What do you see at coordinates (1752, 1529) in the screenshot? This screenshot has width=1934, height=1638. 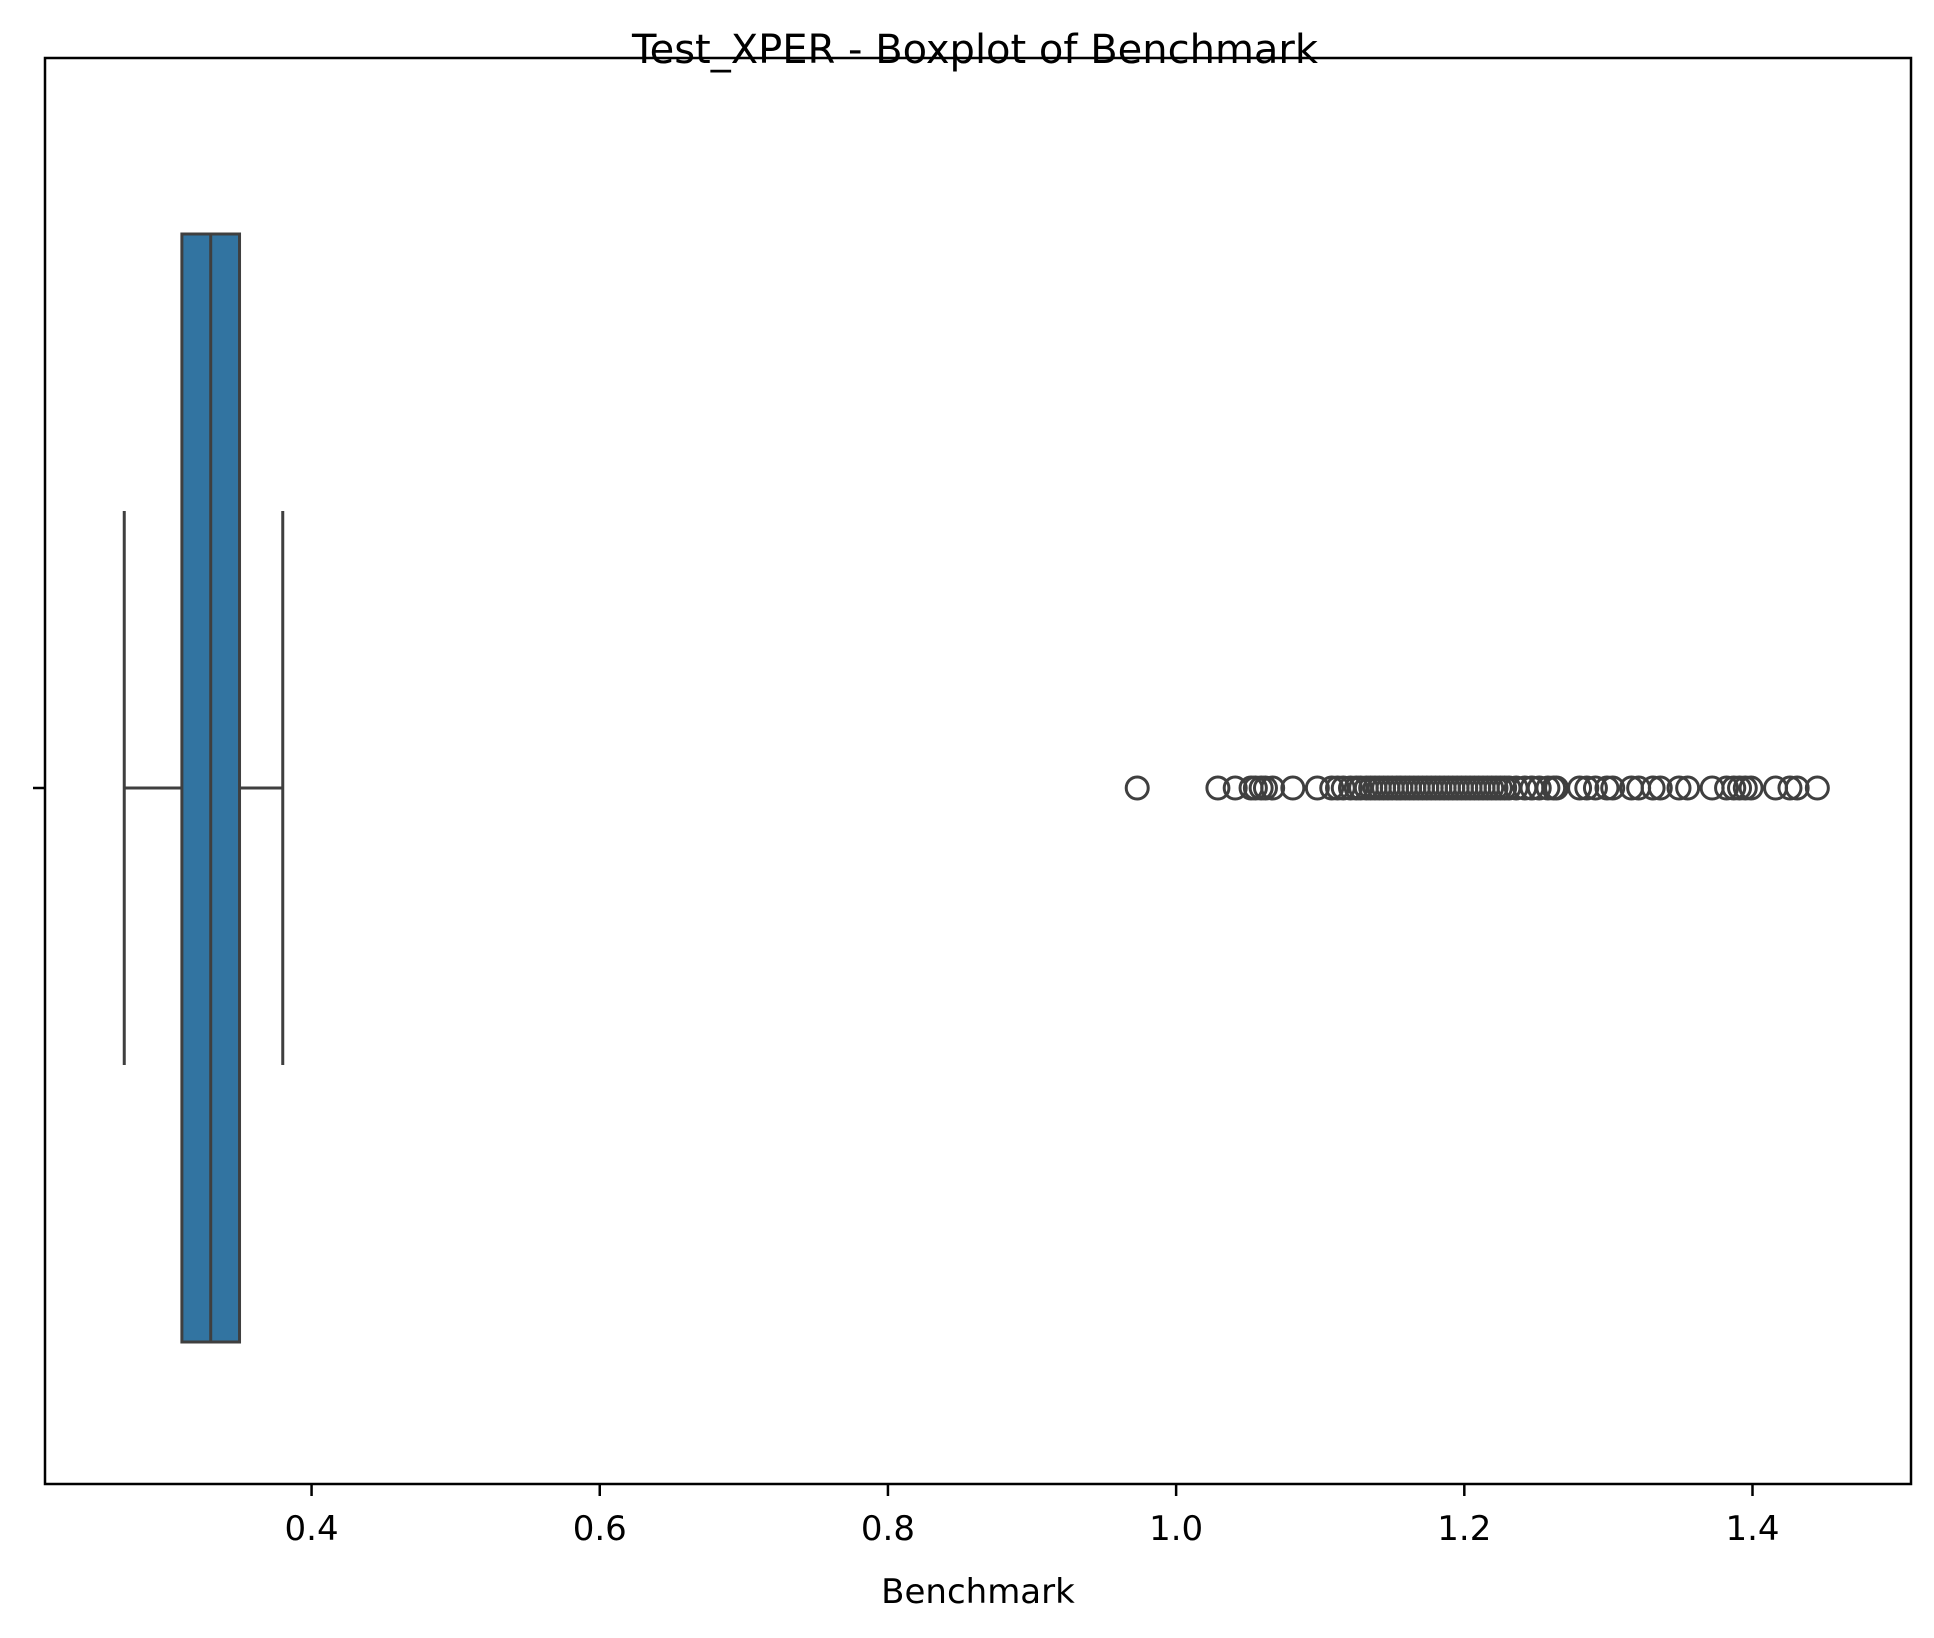 I see `x-tick-label: 1.4` at bounding box center [1752, 1529].